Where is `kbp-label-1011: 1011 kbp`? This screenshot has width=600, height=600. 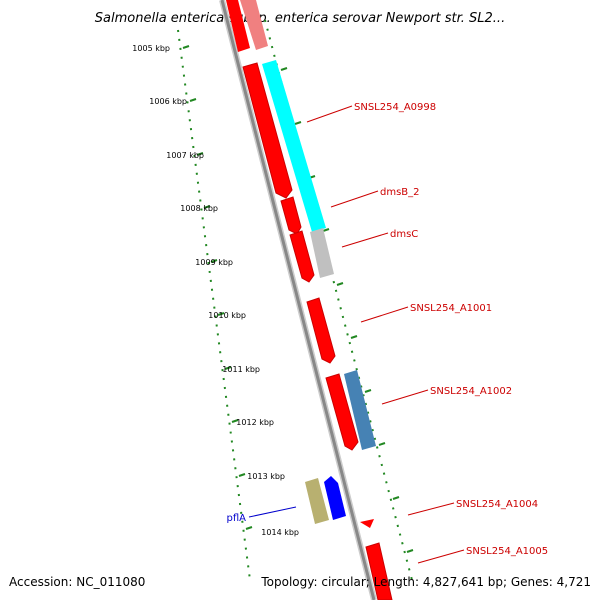
kbp-label-1011: 1011 kbp is located at coordinates (241, 369).